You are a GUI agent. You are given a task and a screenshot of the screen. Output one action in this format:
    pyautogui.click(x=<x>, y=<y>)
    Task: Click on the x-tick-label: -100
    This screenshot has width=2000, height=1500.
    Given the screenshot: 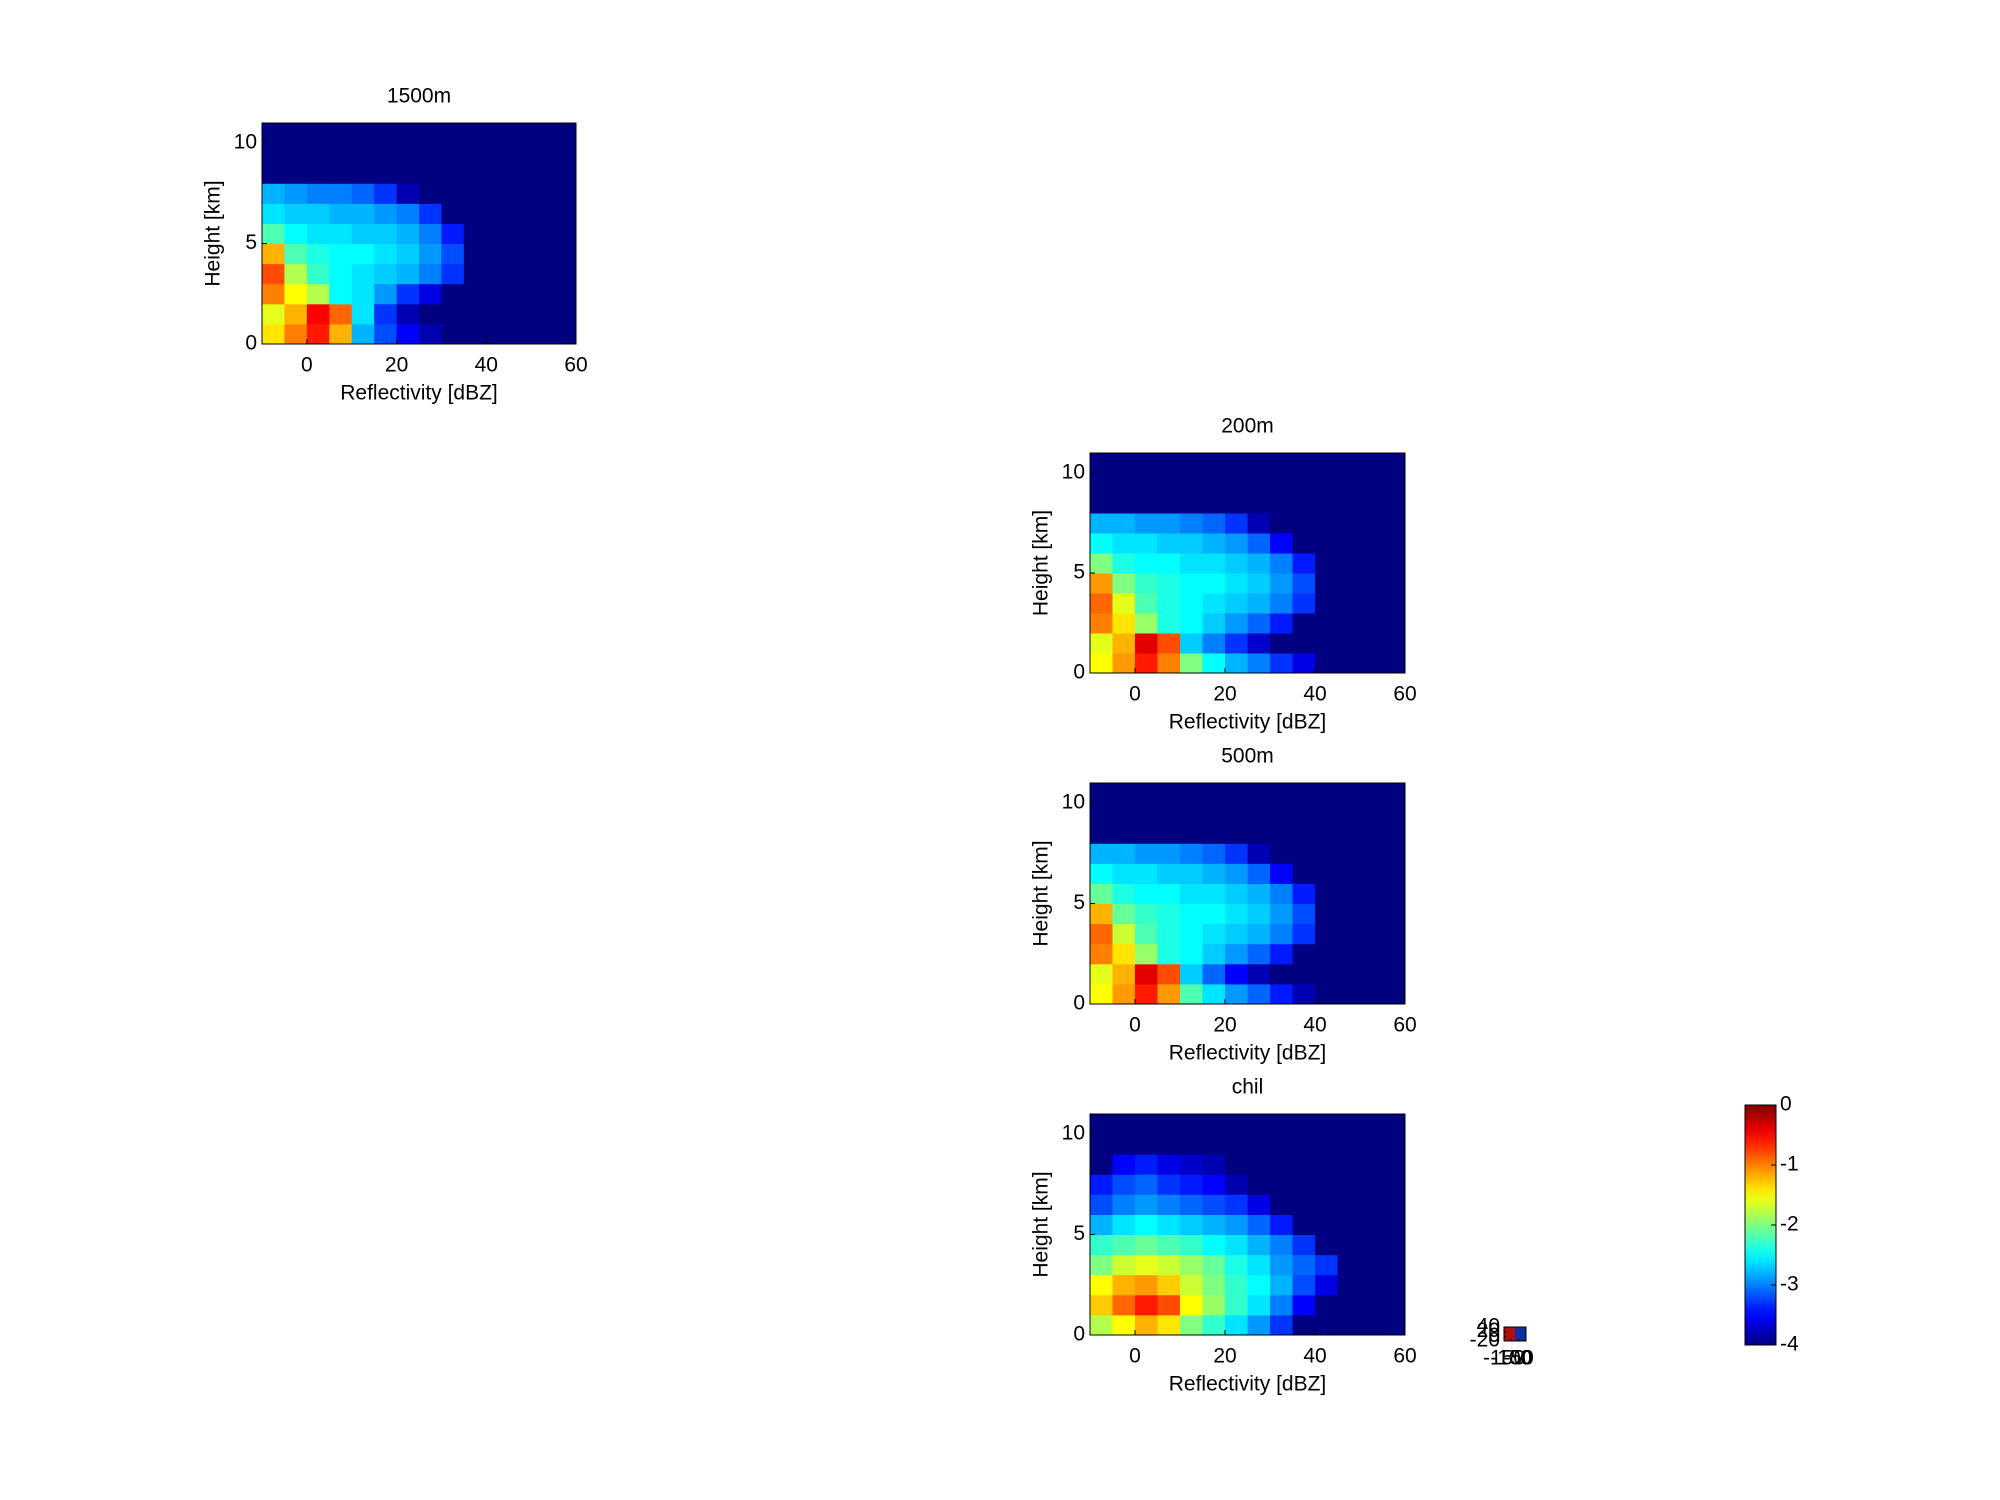 What is the action you would take?
    pyautogui.click(x=1511, y=1358)
    